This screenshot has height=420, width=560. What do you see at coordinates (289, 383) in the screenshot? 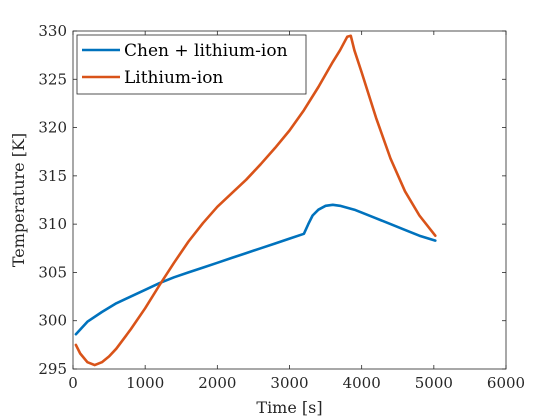
I see `x-tick-label: 3000` at bounding box center [289, 383].